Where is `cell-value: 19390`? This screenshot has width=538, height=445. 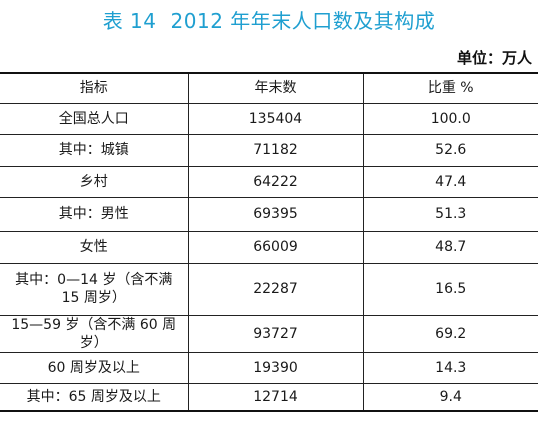 cell-value: 19390 is located at coordinates (275, 367).